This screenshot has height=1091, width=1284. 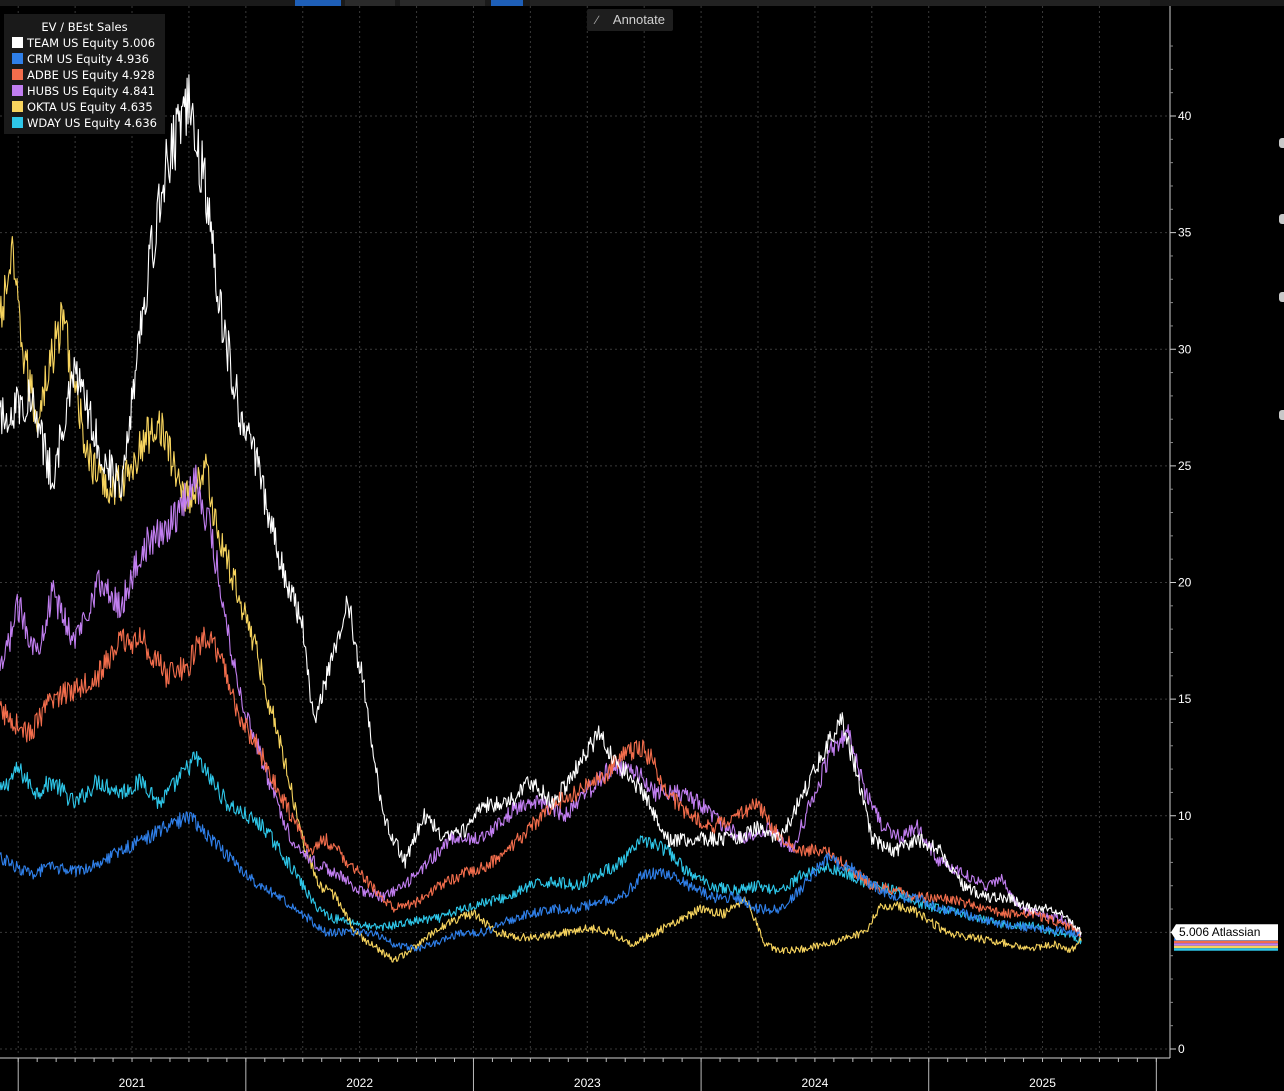 I want to click on x-year-label: 2022, so click(x=359, y=1083).